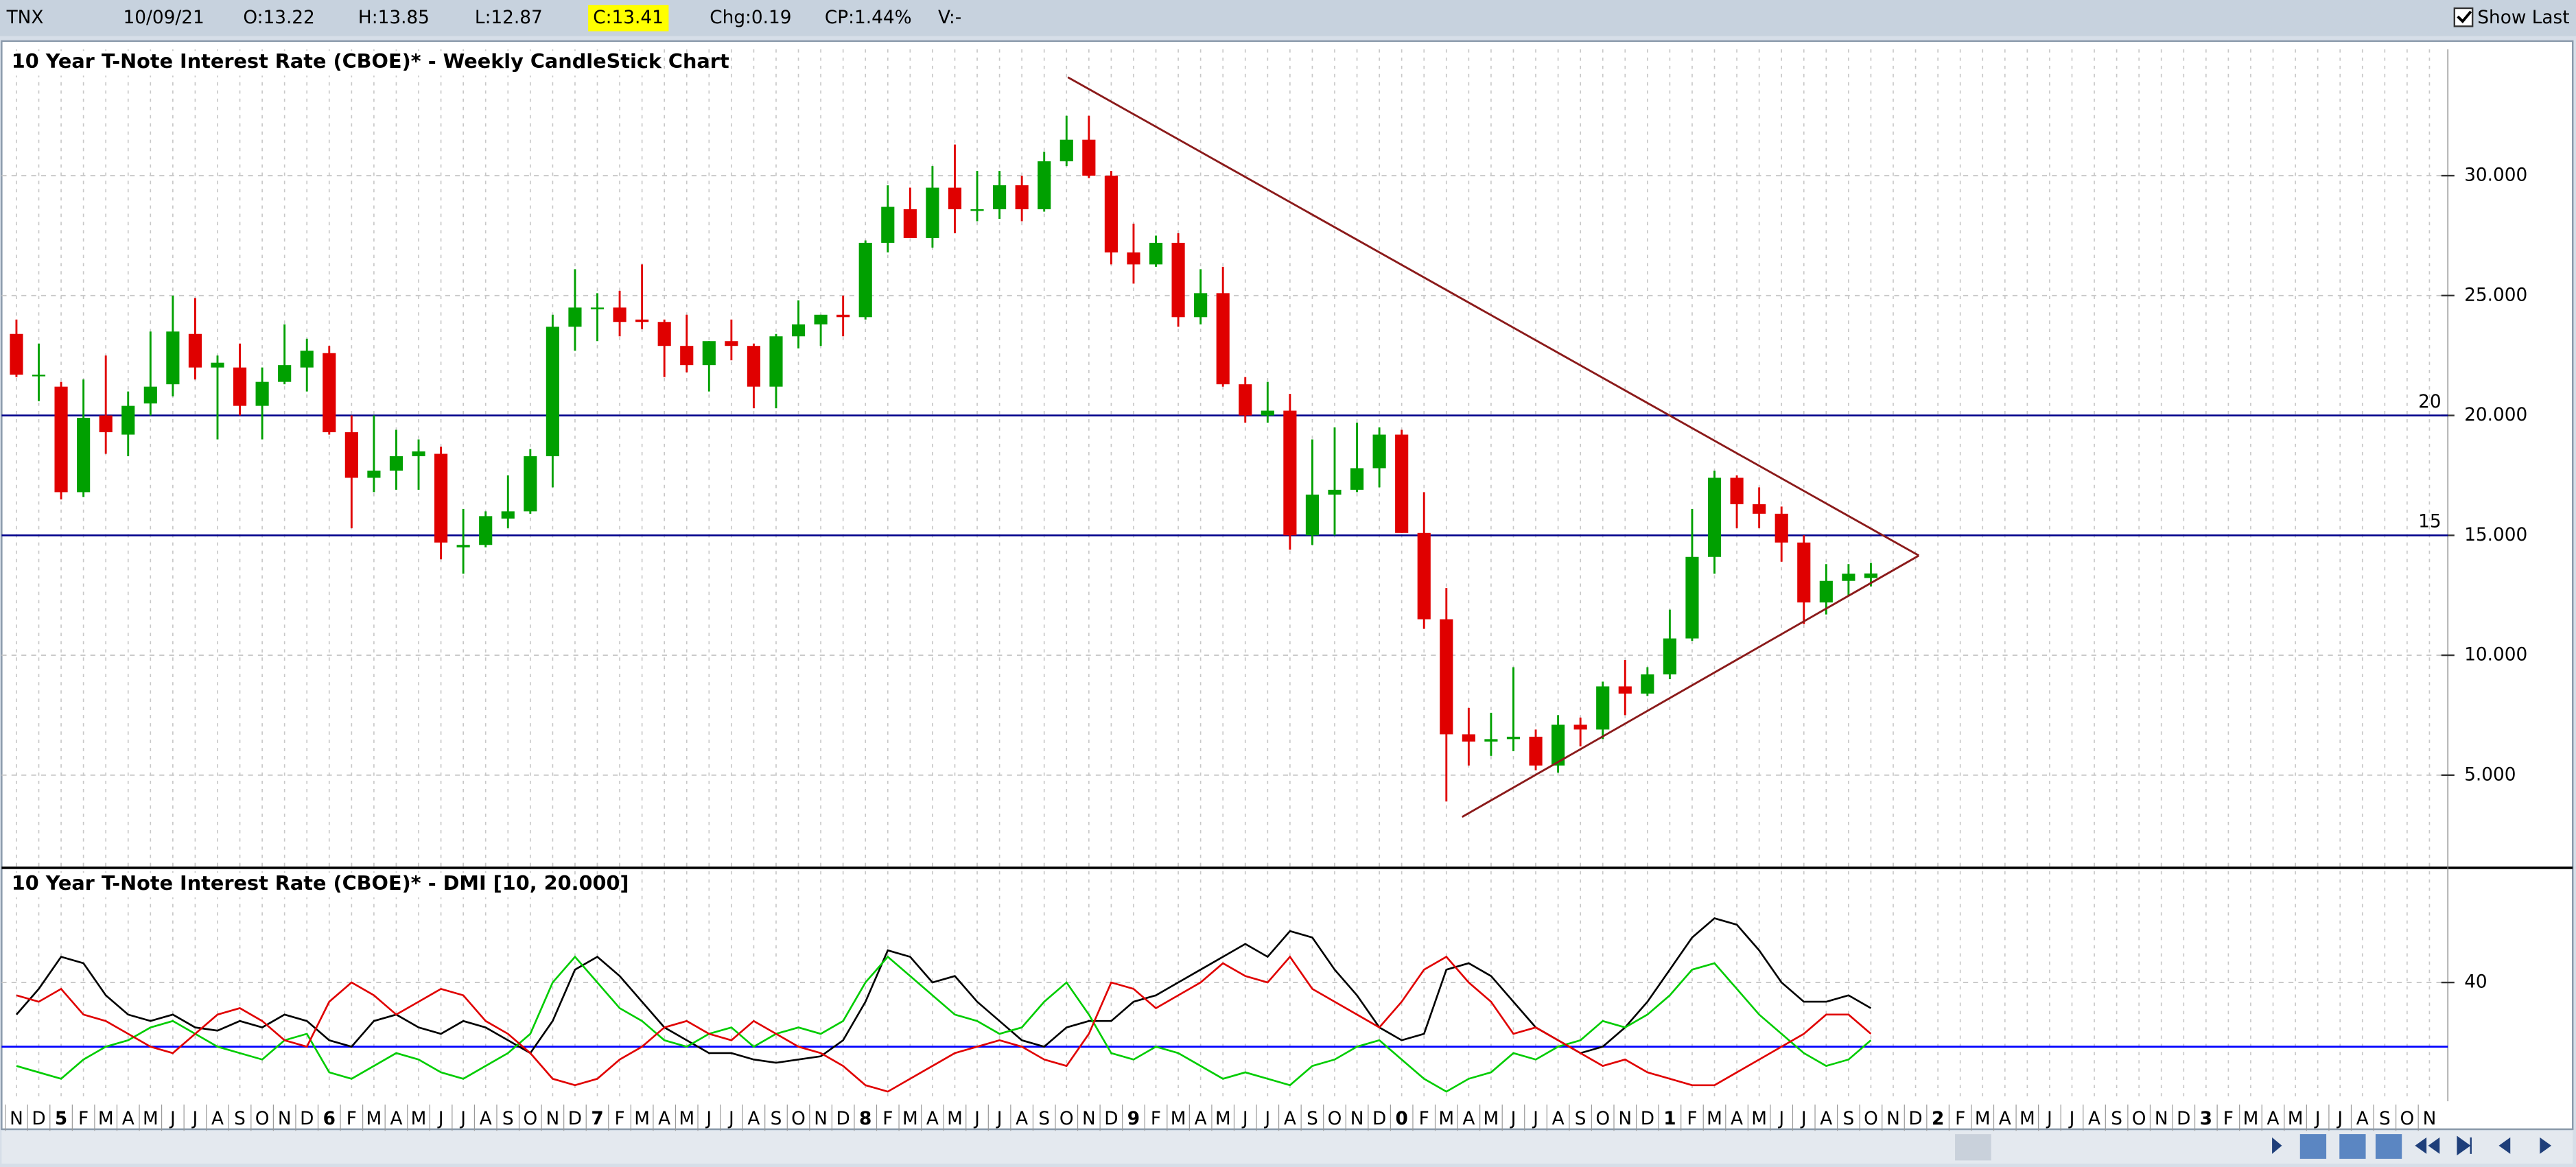  Describe the element at coordinates (2427, 1145) in the screenshot. I see `nav-zoom` at that location.